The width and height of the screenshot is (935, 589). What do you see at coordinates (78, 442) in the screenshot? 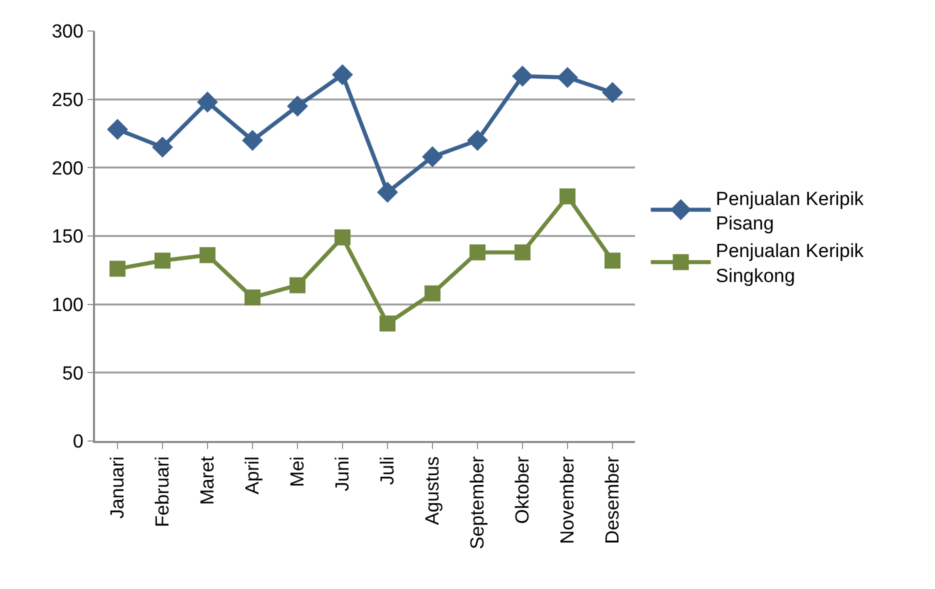
I see `y-tick-label: 0` at bounding box center [78, 442].